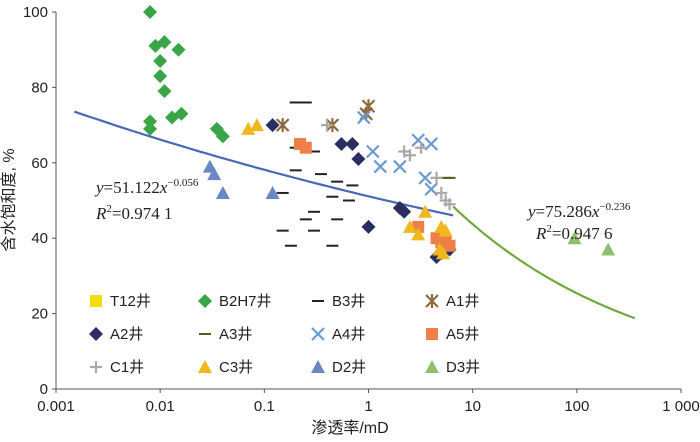  What do you see at coordinates (39, 238) in the screenshot?
I see `y-tick-label: 40` at bounding box center [39, 238].